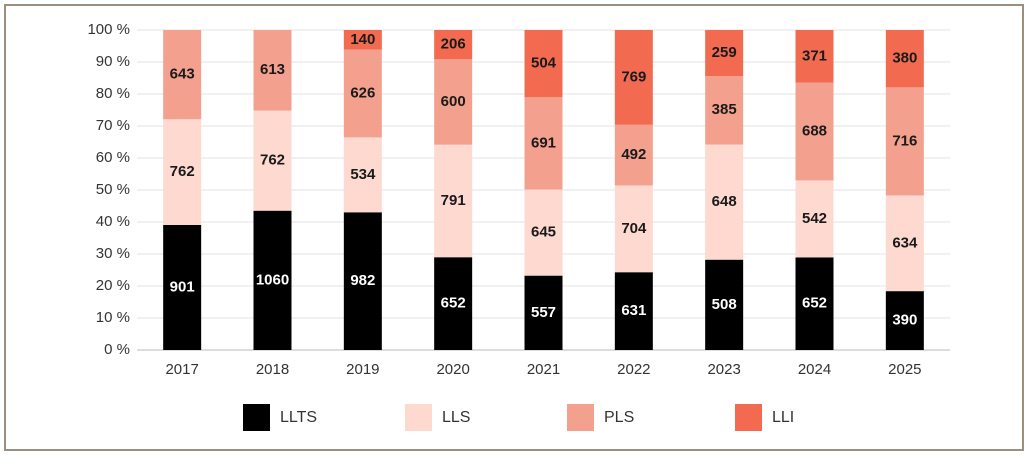  Describe the element at coordinates (633, 369) in the screenshot. I see `x-tick-label: 2022` at that location.